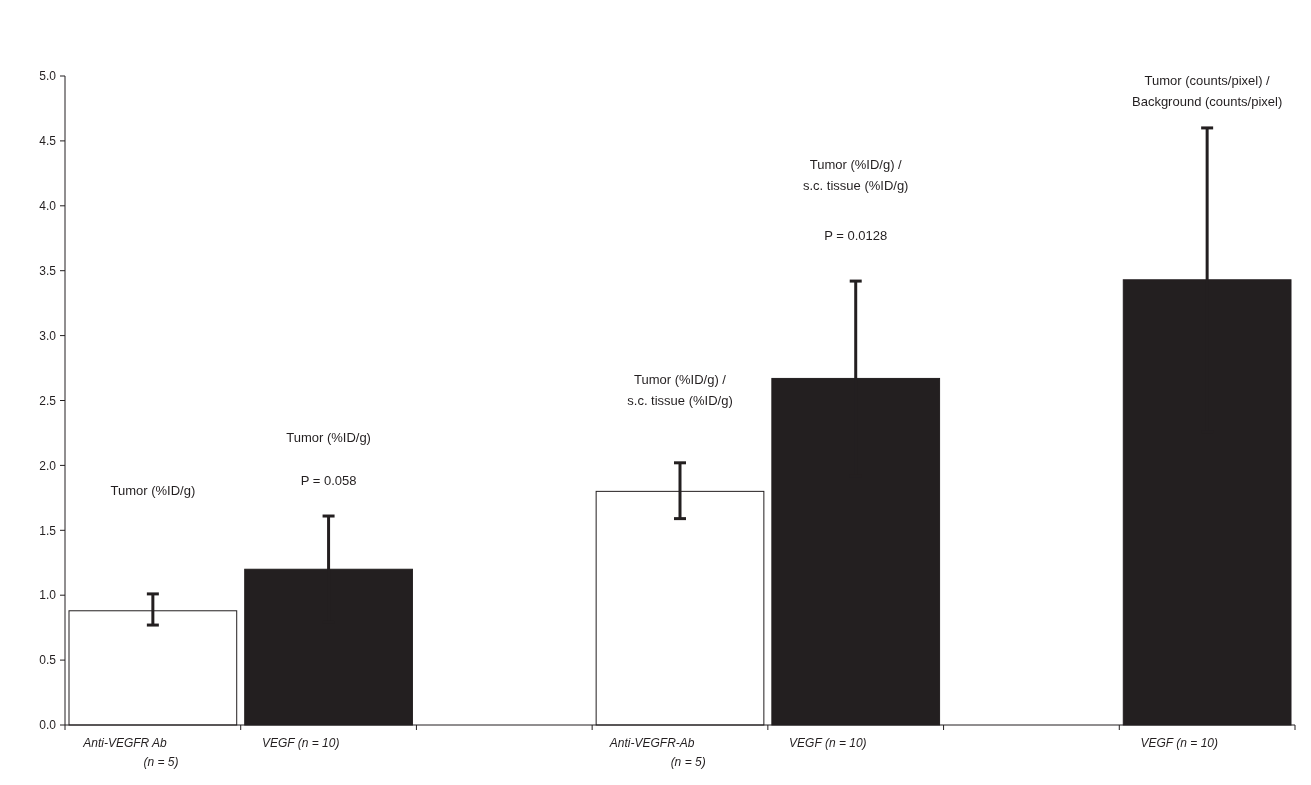 This screenshot has width=1311, height=785. What do you see at coordinates (328, 480) in the screenshot?
I see `annotation: P = 0.058` at bounding box center [328, 480].